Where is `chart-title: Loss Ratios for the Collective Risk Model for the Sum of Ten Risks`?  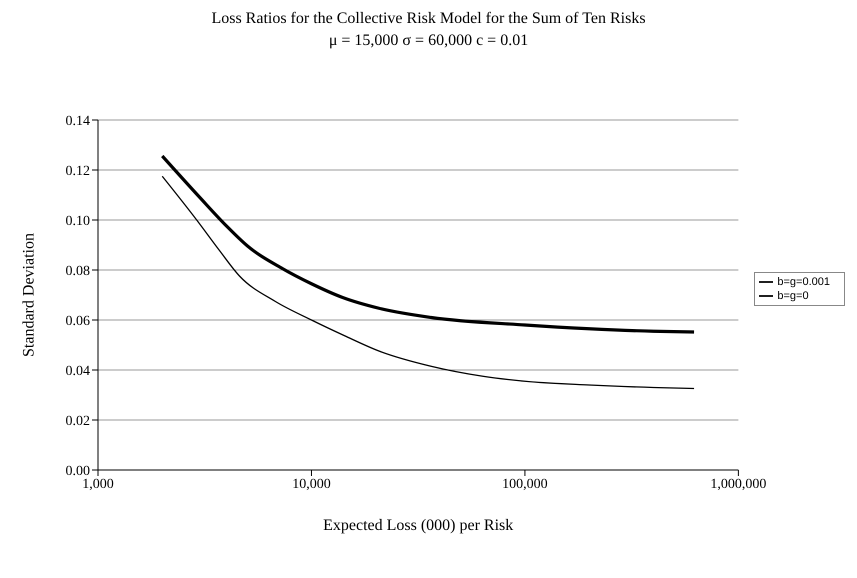
chart-title: Loss Ratios for the Collective Risk Model for the Sum of Ten Risks is located at coordinates (428, 19).